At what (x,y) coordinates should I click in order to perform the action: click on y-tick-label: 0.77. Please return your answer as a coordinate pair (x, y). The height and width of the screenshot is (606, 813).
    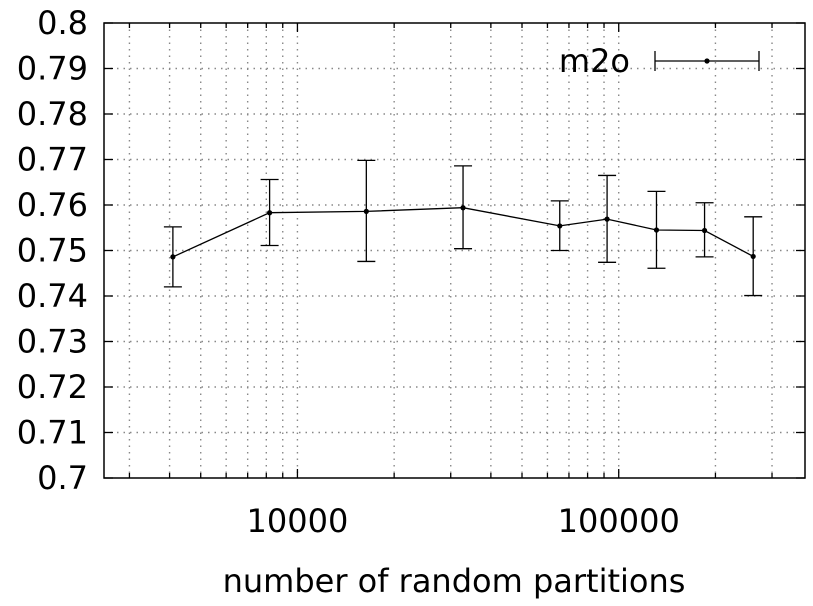
    Looking at the image, I should click on (52, 160).